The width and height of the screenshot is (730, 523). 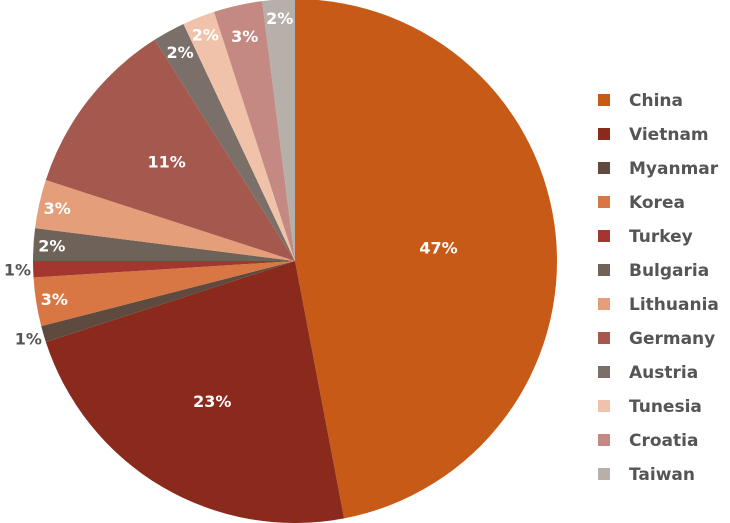 I want to click on pie-slice-croatia, so click(x=254, y=131).